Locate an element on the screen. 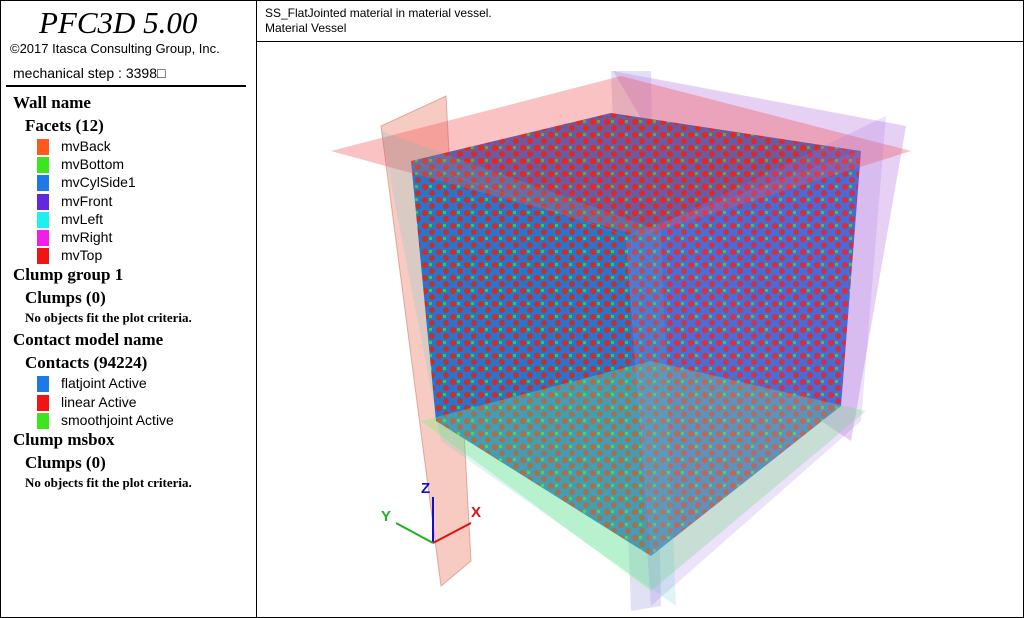 The image size is (1024, 618). legend-item: mvFront is located at coordinates (87, 200).